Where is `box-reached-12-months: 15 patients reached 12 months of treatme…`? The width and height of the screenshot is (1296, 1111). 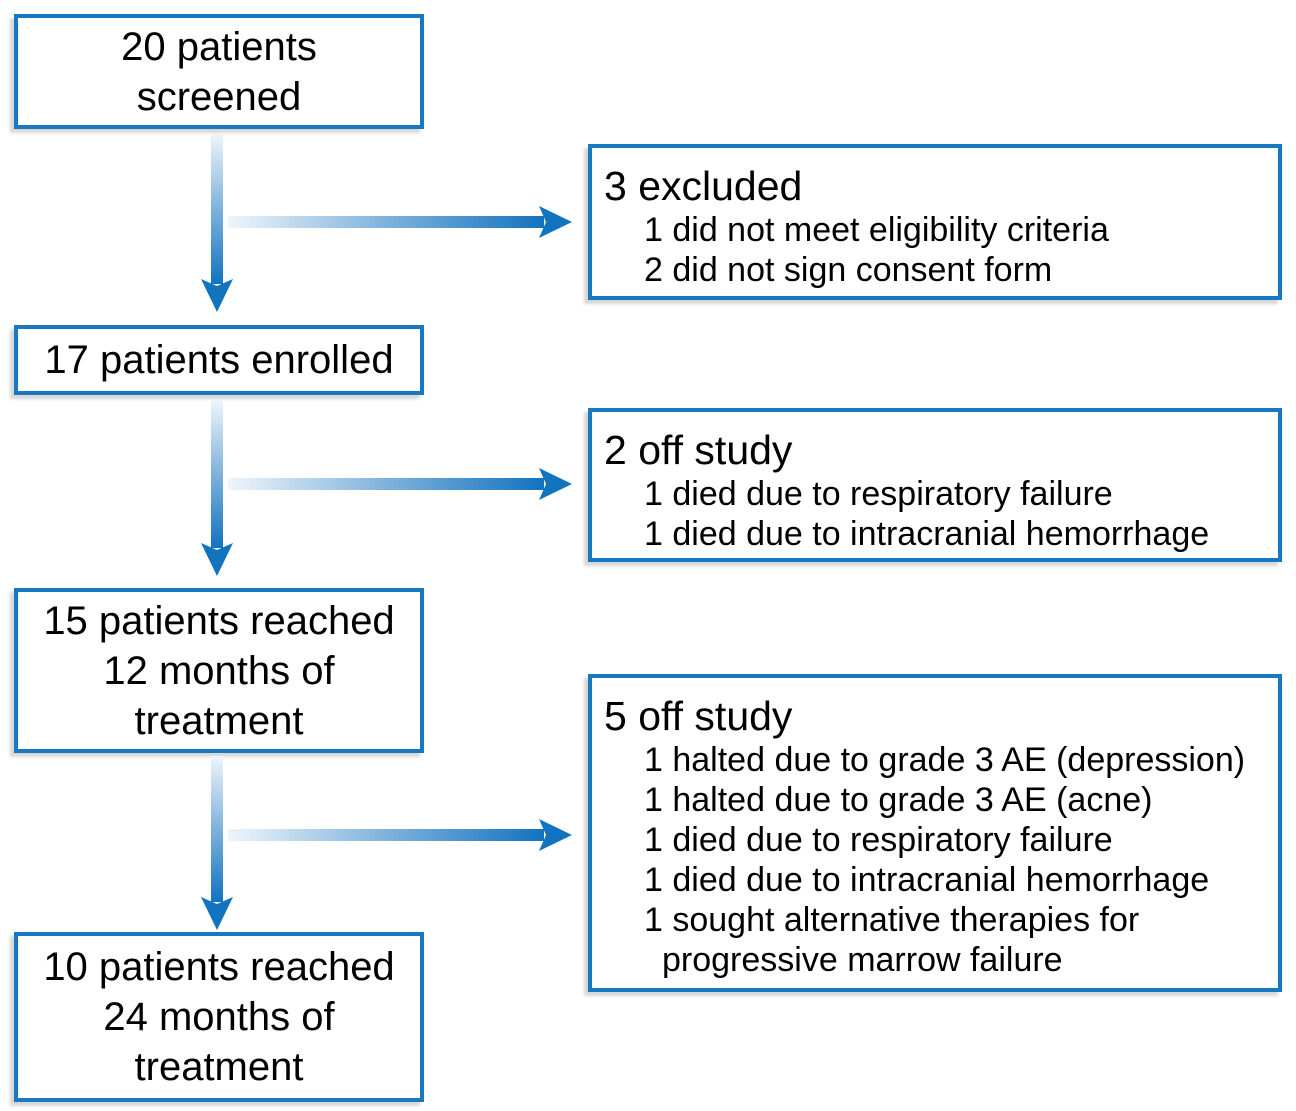
box-reached-12-months: 15 patients reached 12 months of treatme… is located at coordinates (219, 670).